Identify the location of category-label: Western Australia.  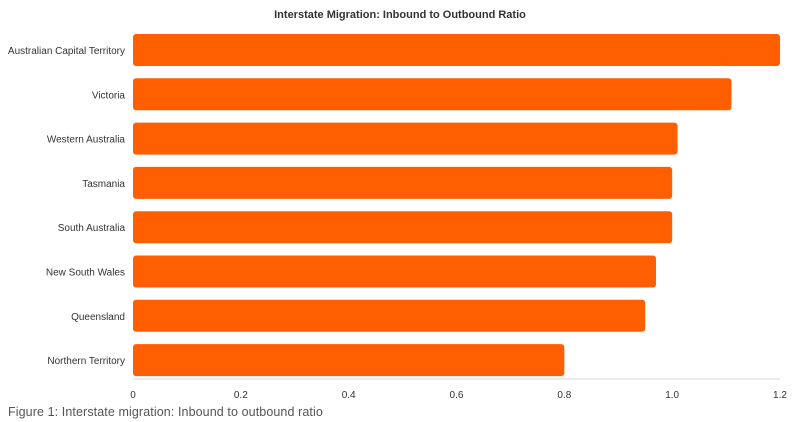
(86, 140).